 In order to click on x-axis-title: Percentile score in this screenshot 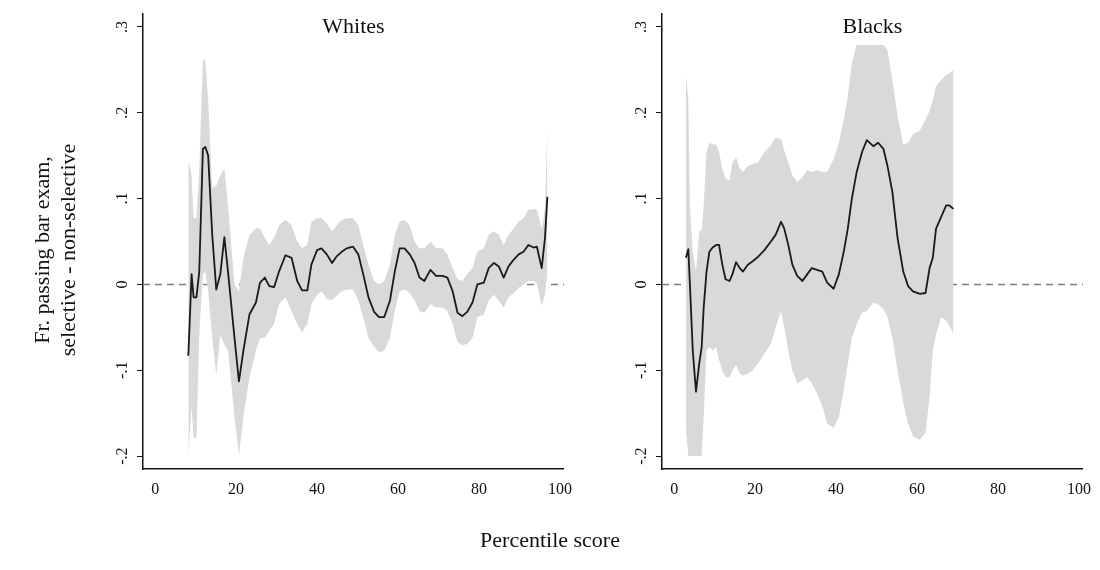, I will do `click(550, 540)`.